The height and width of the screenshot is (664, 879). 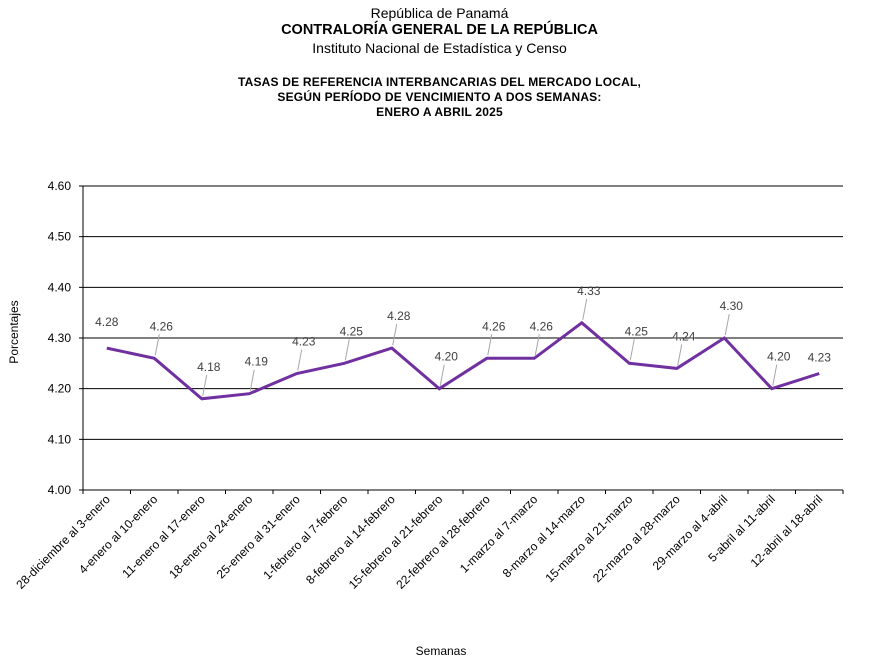 What do you see at coordinates (257, 362) in the screenshot?
I see `data-label: 4.19` at bounding box center [257, 362].